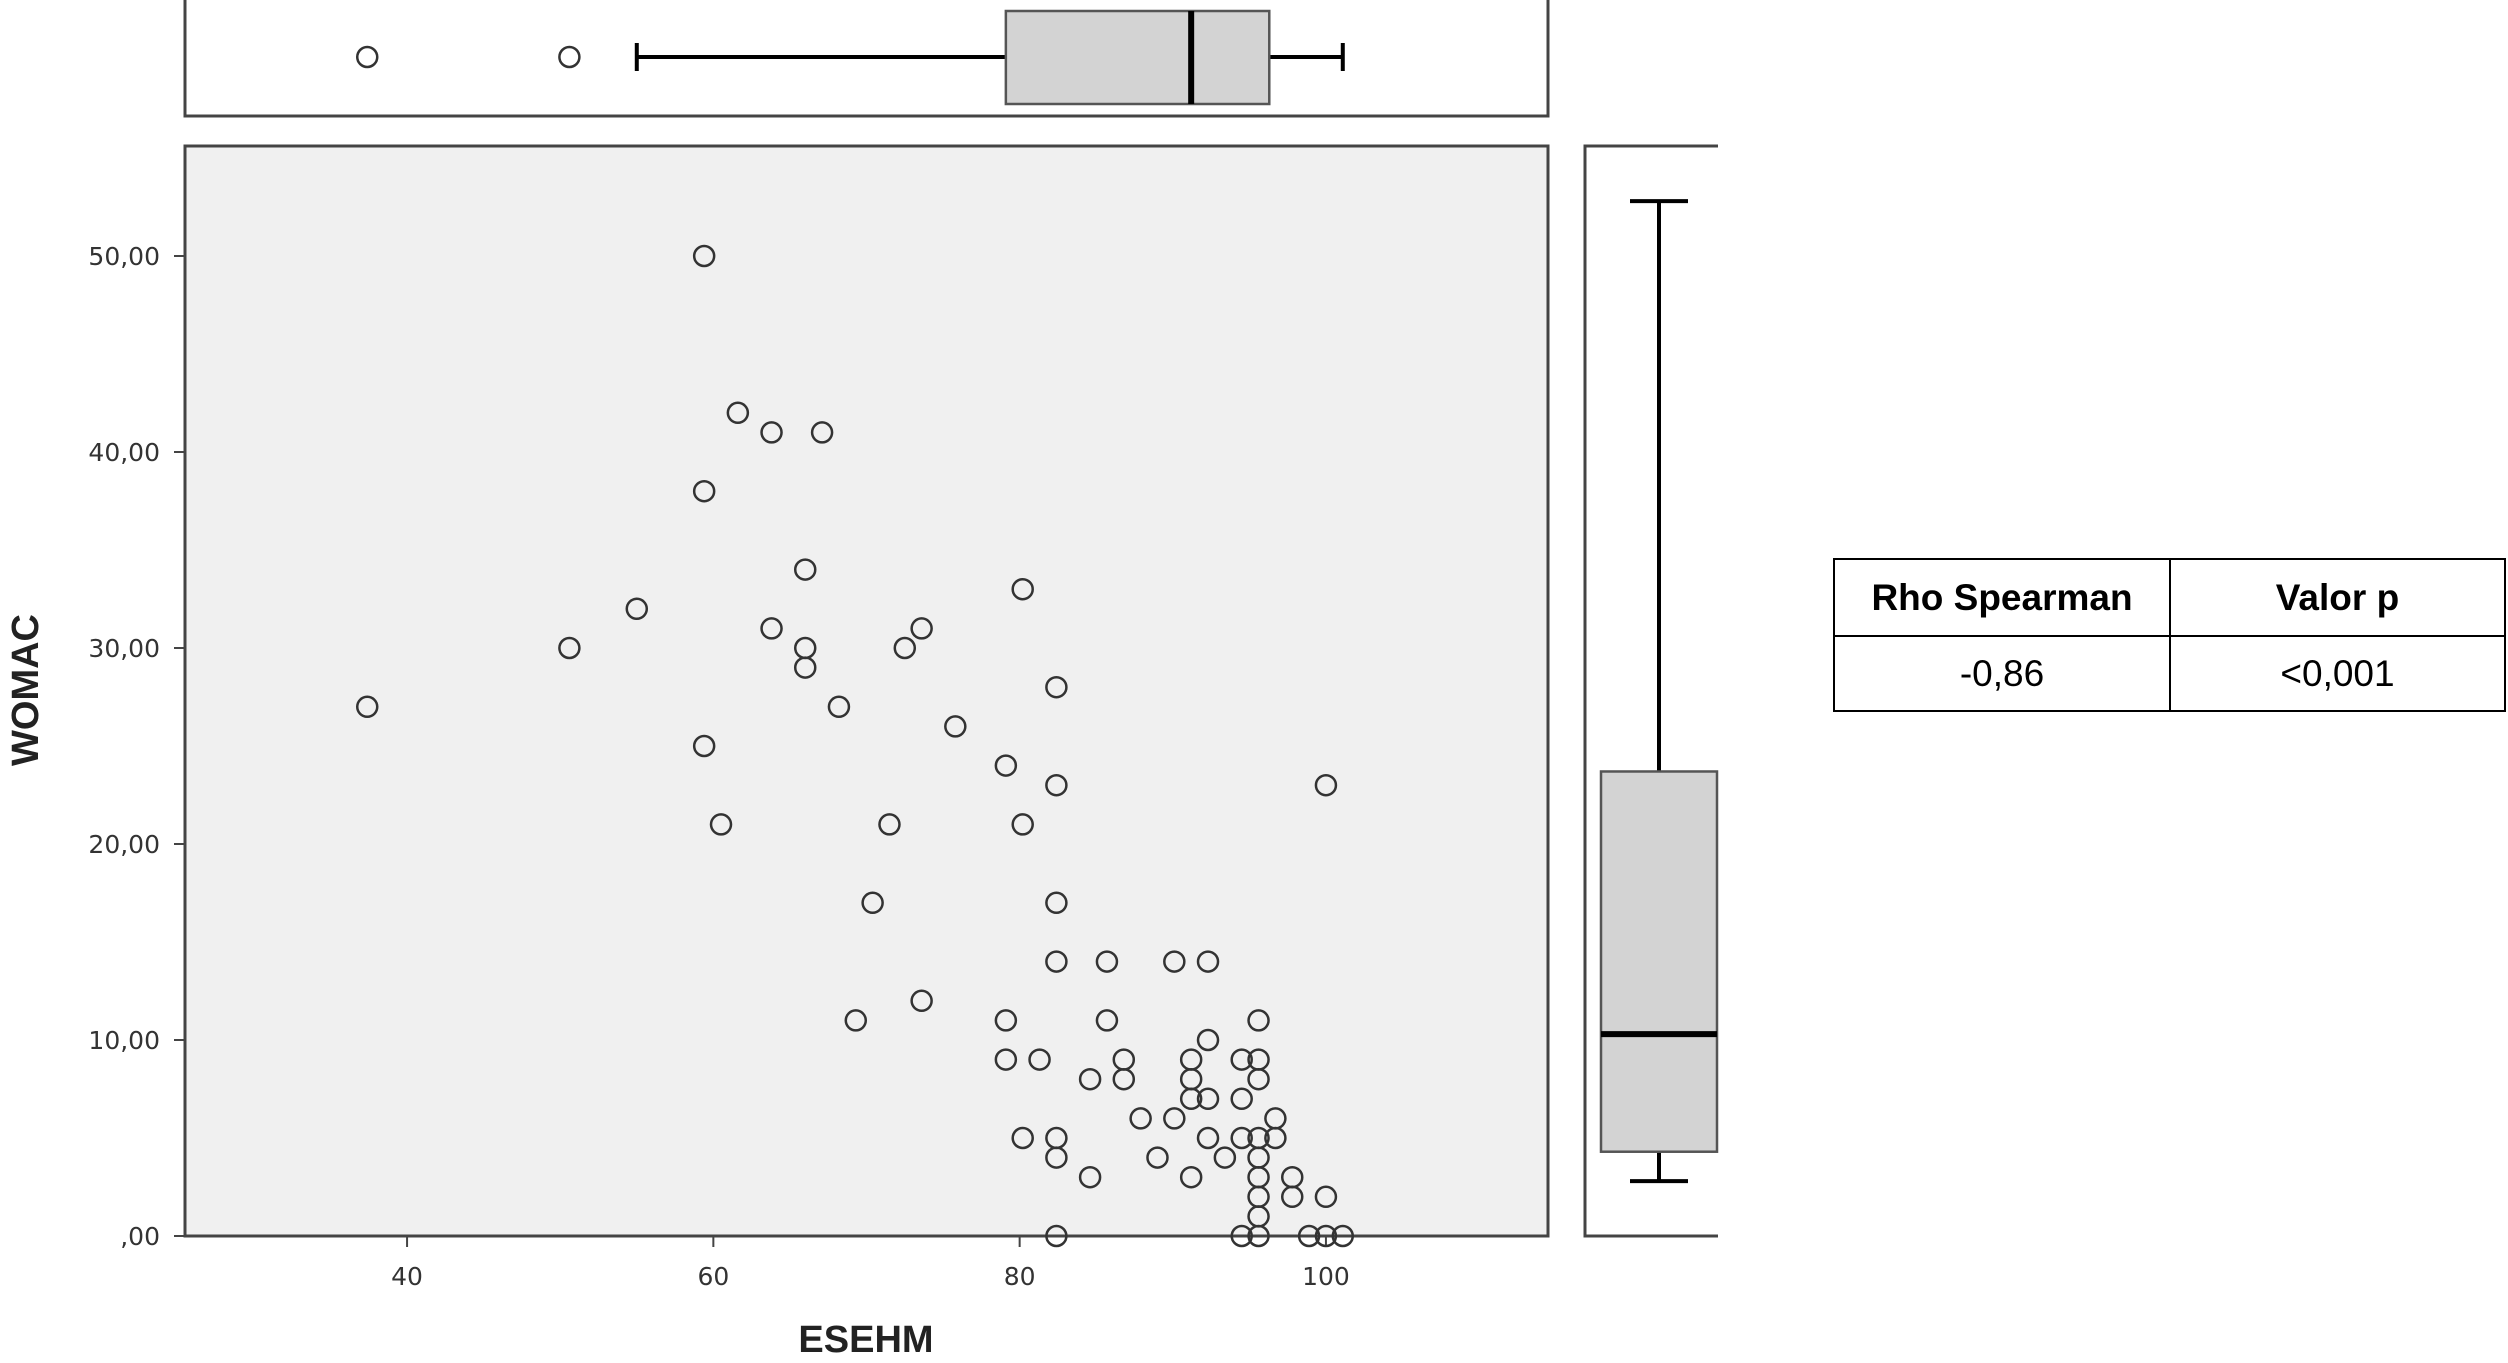 The image size is (2508, 1363). I want to click on x-tick-label: 80, so click(1020, 1276).